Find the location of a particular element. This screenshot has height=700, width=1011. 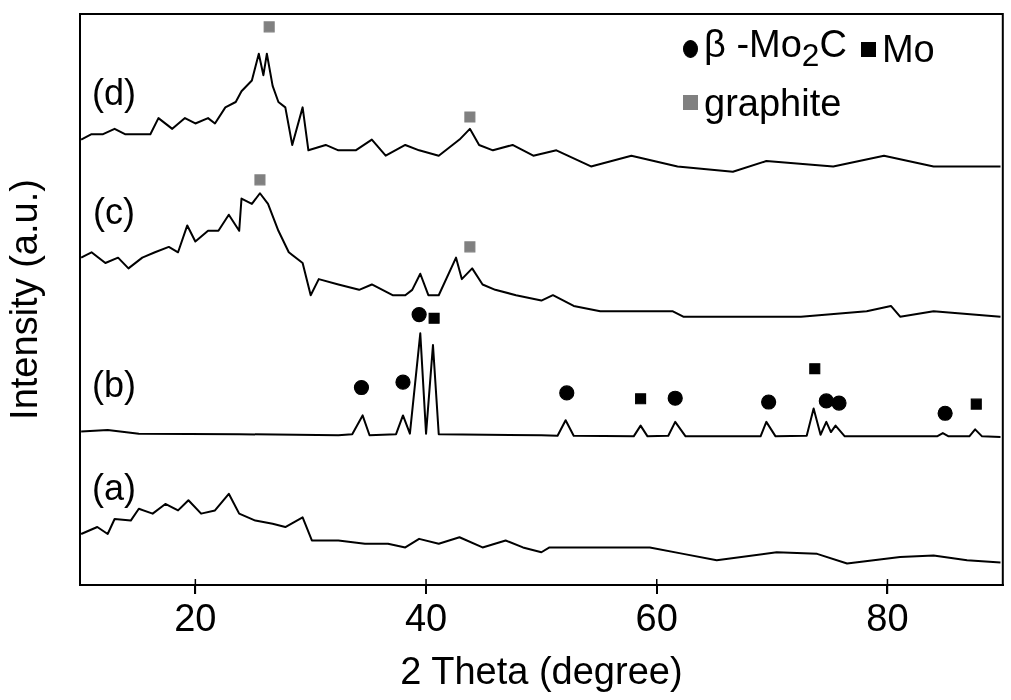

x-tick-label: 80 is located at coordinates (887, 618).